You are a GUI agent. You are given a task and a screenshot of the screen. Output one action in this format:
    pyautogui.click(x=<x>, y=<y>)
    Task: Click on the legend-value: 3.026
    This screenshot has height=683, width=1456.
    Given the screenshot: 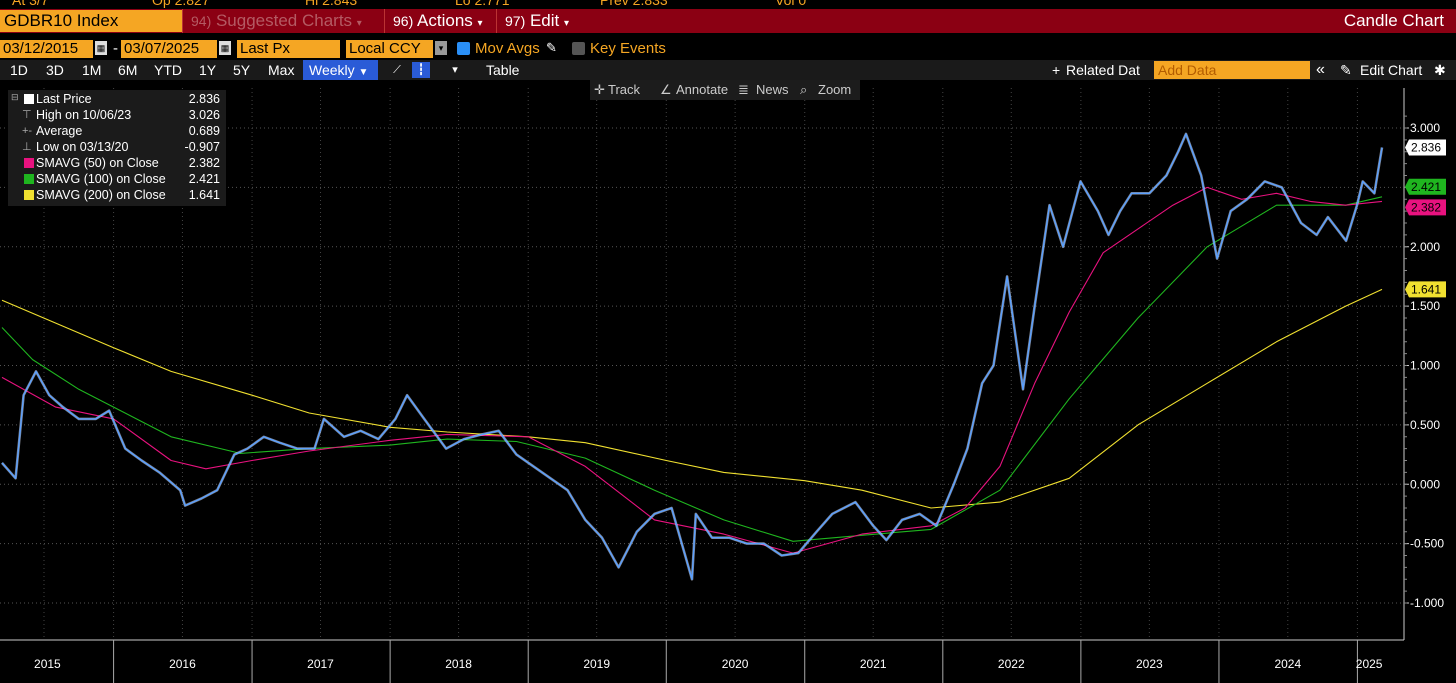 What is the action you would take?
    pyautogui.click(x=204, y=115)
    